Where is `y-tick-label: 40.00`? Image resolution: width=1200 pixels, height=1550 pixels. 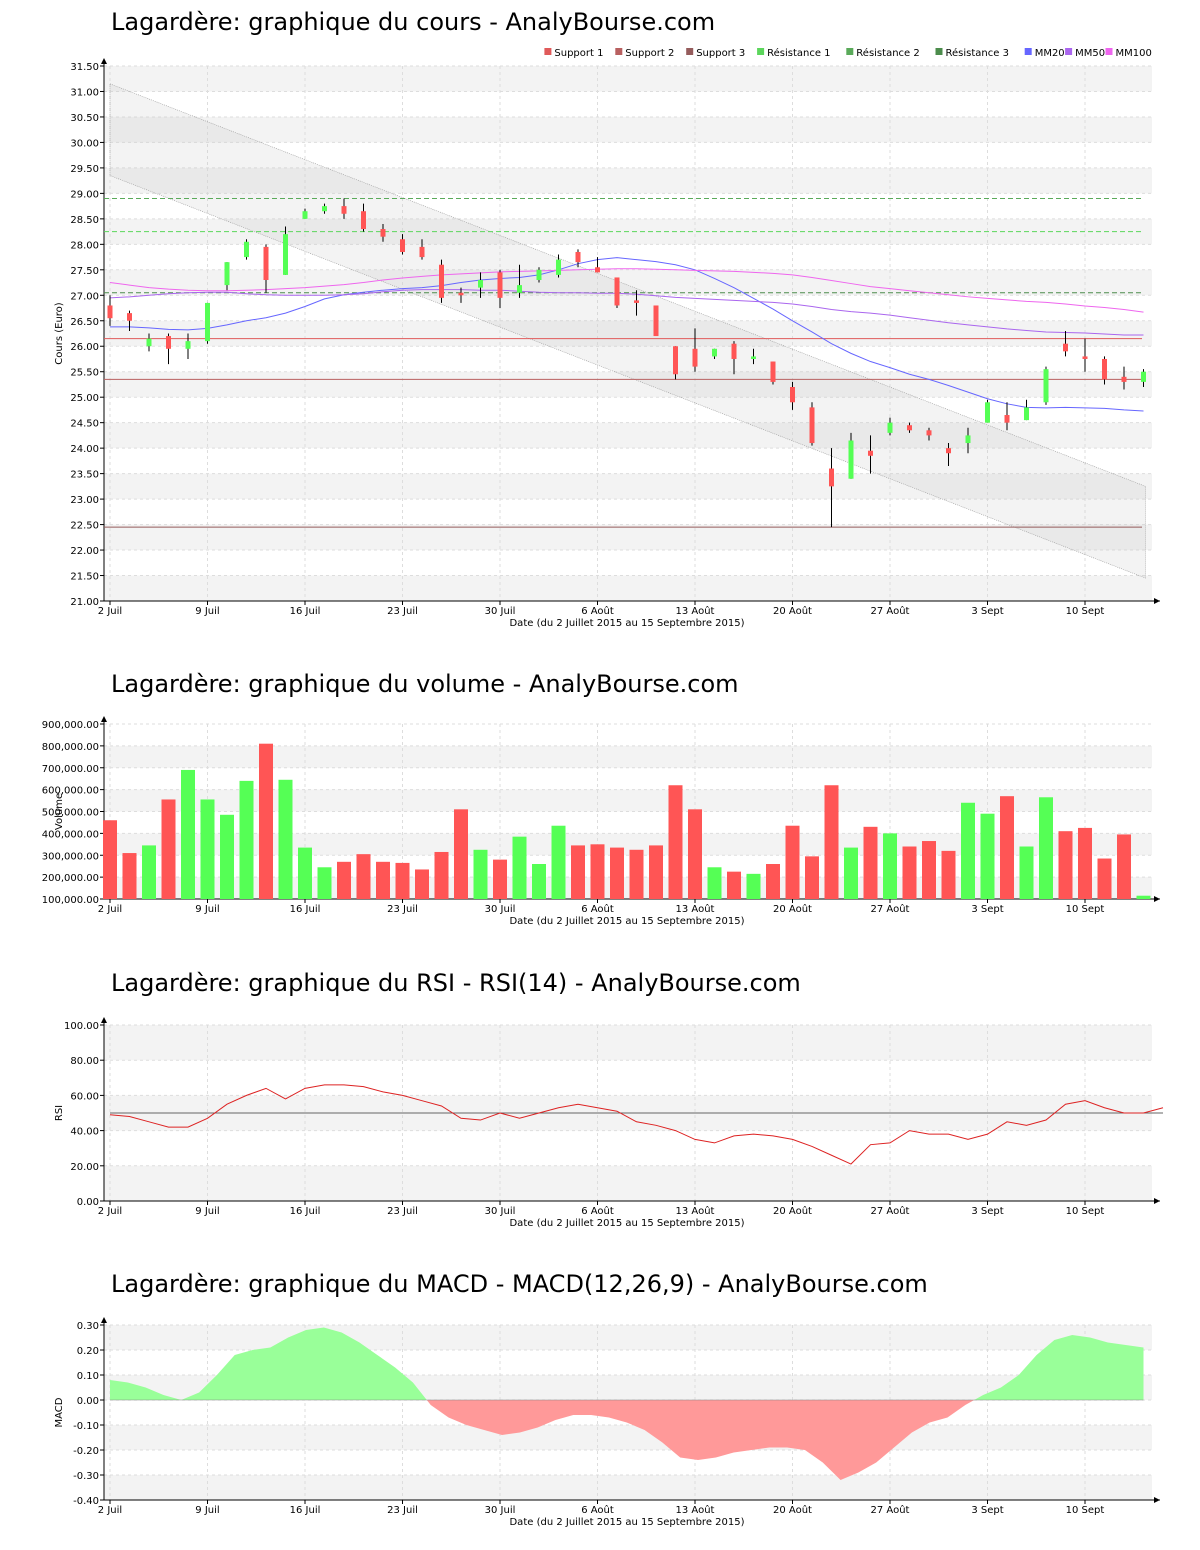
y-tick-label: 40.00 is located at coordinates (84, 1132).